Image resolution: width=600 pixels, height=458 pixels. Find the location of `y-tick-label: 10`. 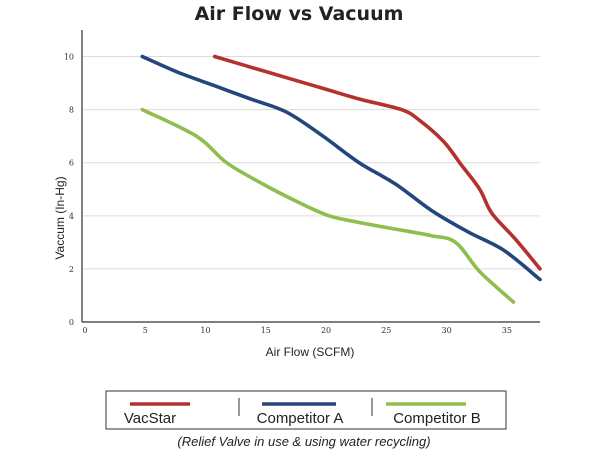

y-tick-label: 10 is located at coordinates (69, 57).